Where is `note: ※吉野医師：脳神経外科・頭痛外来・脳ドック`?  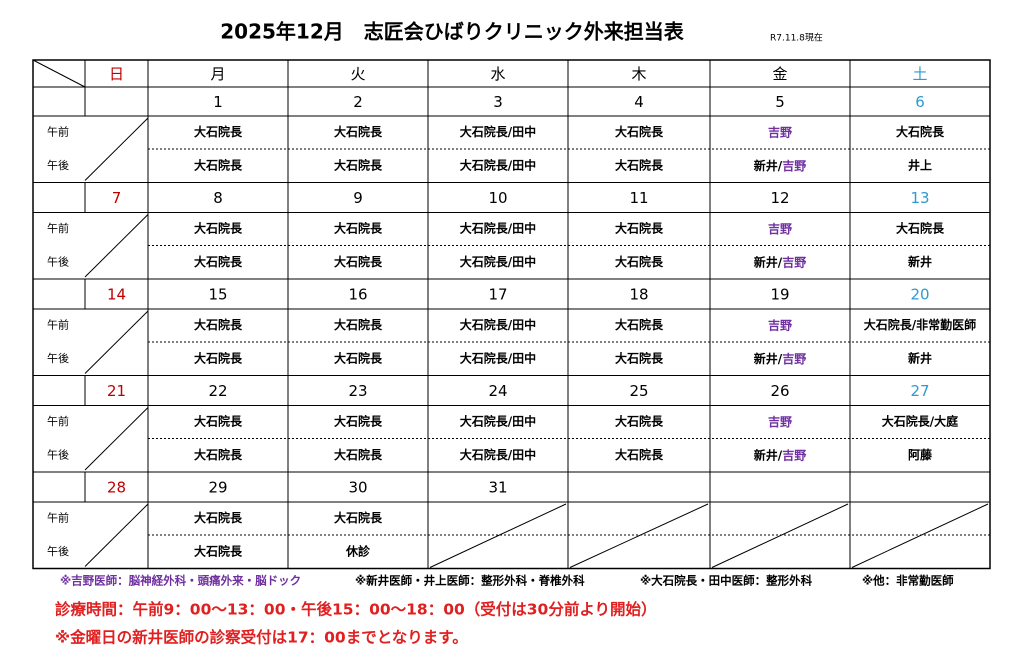
note: ※吉野医師：脳神経外科・頭痛外来・脳ドック is located at coordinates (180, 581).